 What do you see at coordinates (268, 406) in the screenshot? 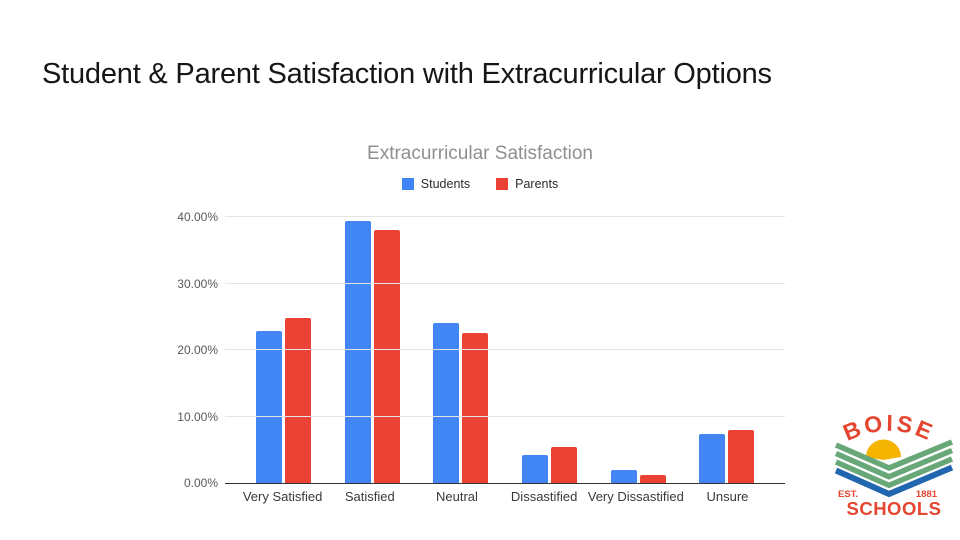
I see `bar-students-very-satisfied` at bounding box center [268, 406].